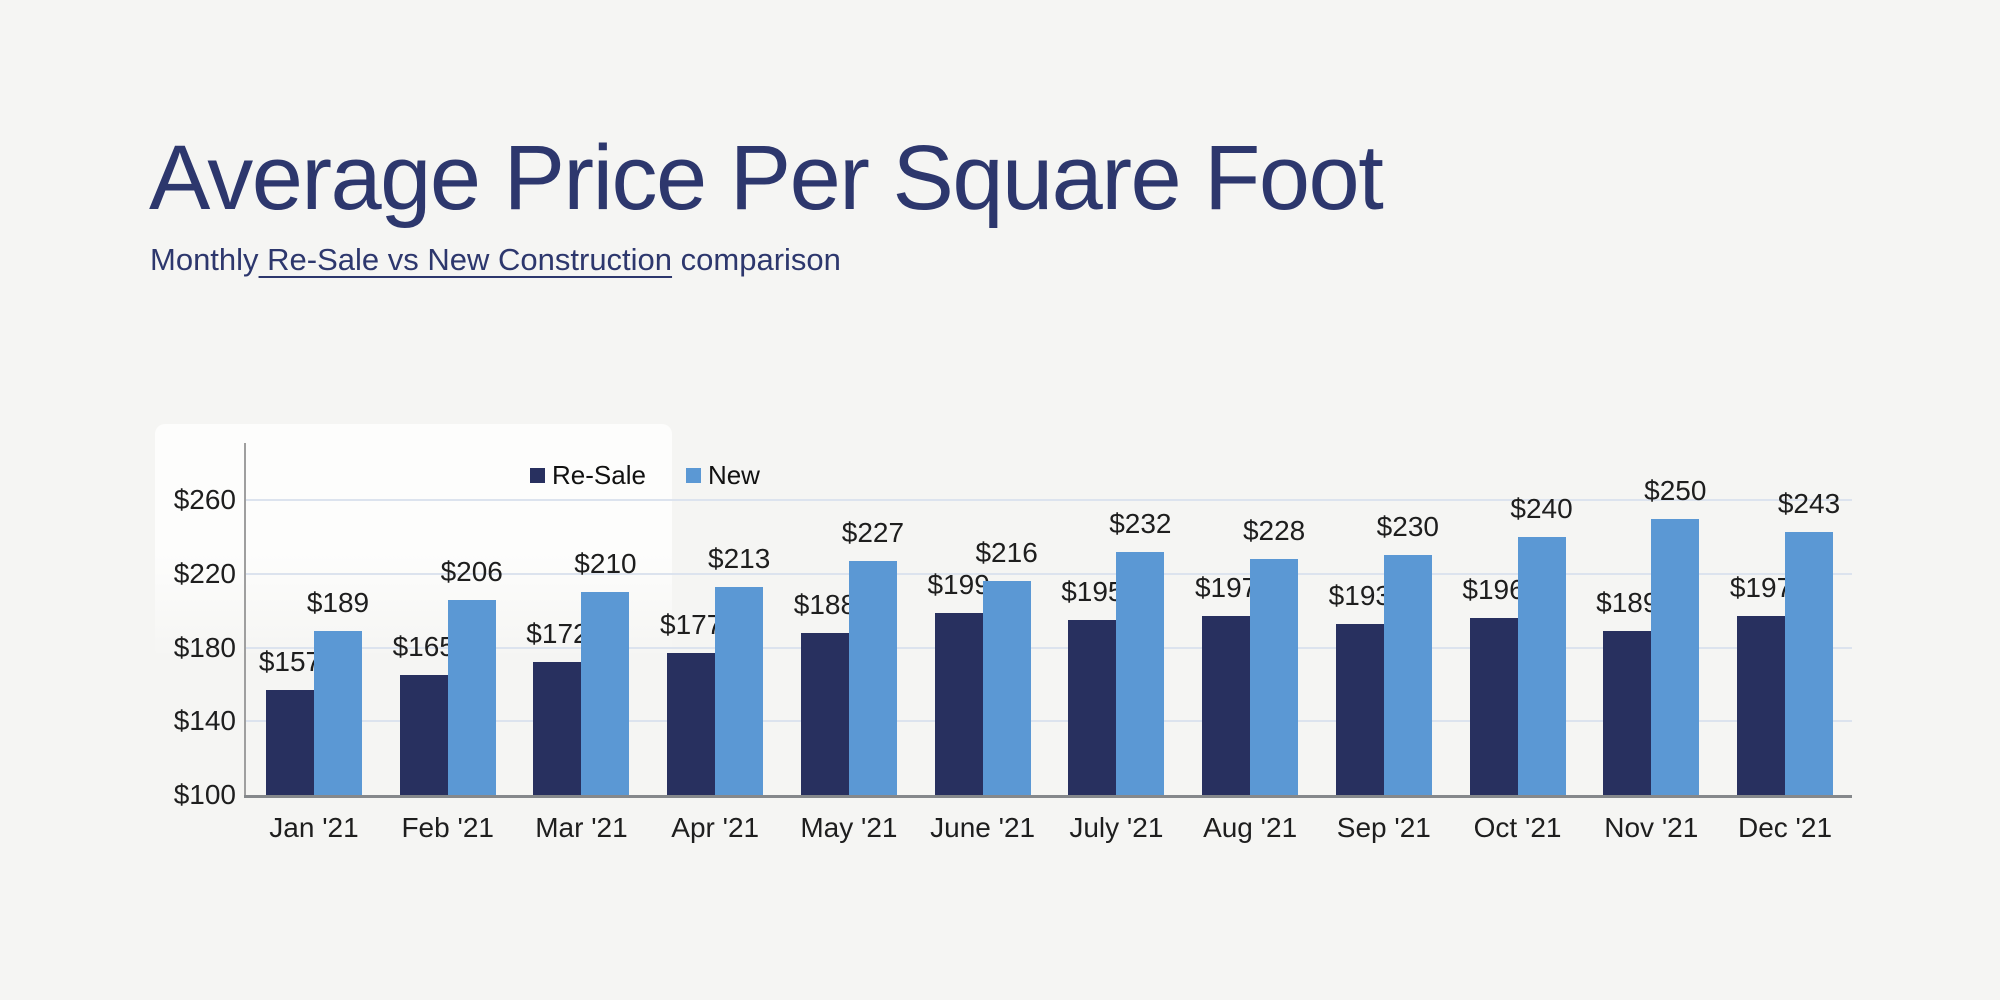  I want to click on bar-value-label: $213, so click(739, 558).